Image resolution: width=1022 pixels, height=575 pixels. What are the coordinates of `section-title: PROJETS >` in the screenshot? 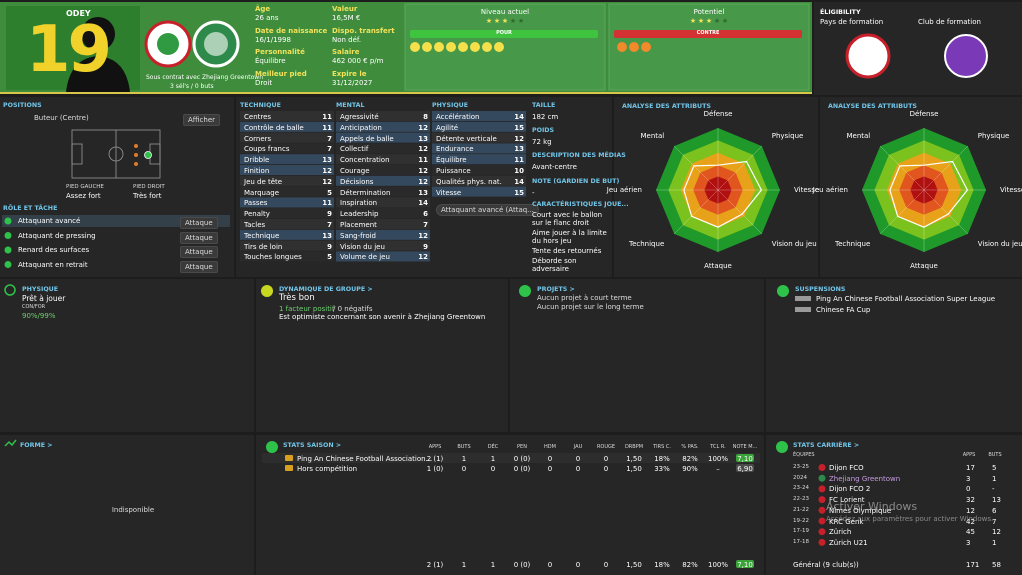 It's located at (556, 289).